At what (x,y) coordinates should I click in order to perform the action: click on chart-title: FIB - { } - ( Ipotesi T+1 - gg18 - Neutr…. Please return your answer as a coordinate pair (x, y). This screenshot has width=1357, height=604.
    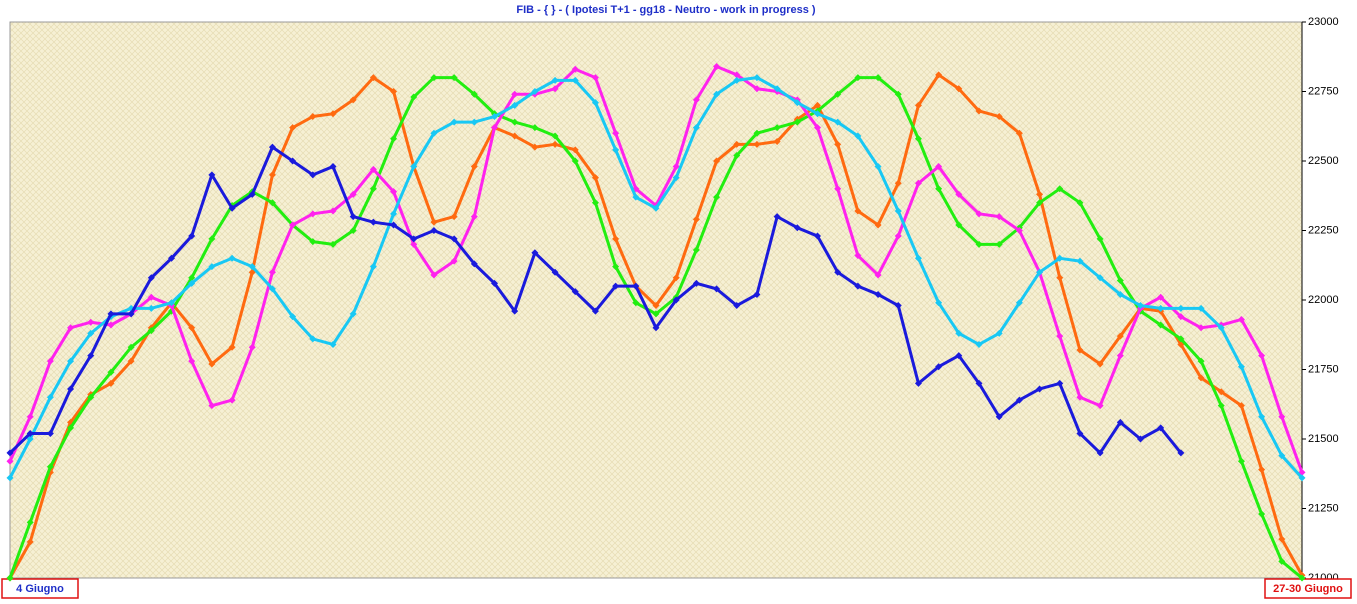
    Looking at the image, I should click on (666, 10).